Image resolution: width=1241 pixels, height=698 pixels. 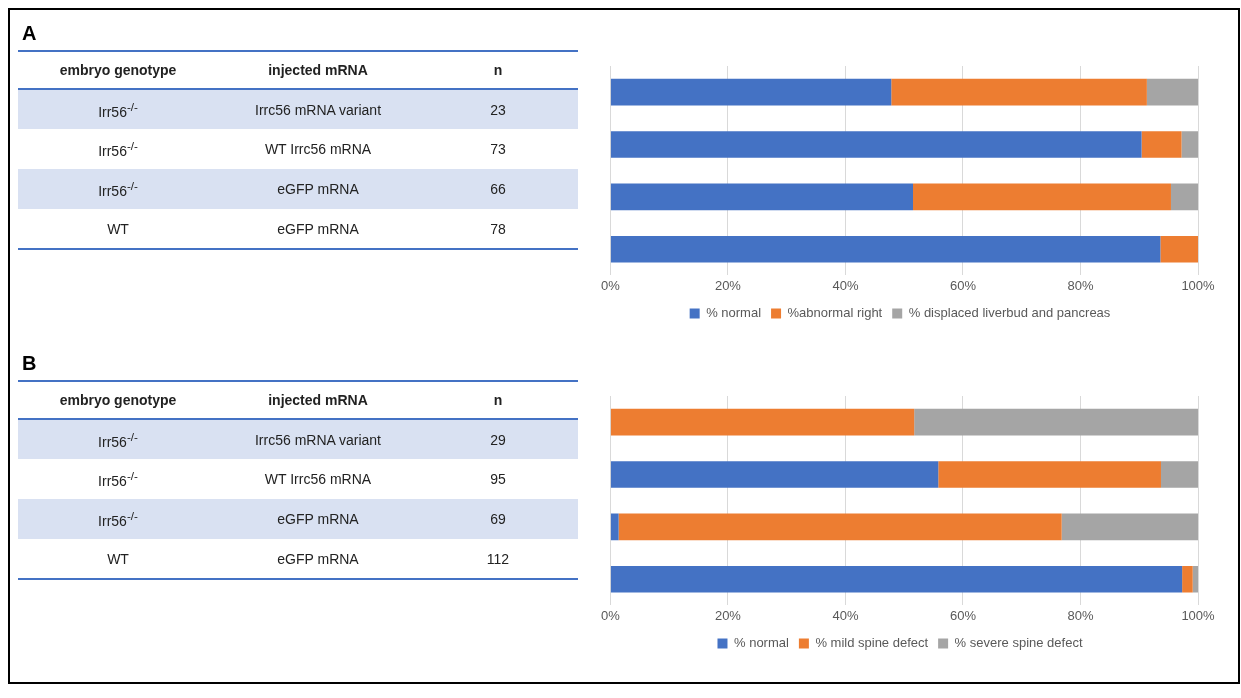 What do you see at coordinates (29, 363) in the screenshot?
I see `text: B` at bounding box center [29, 363].